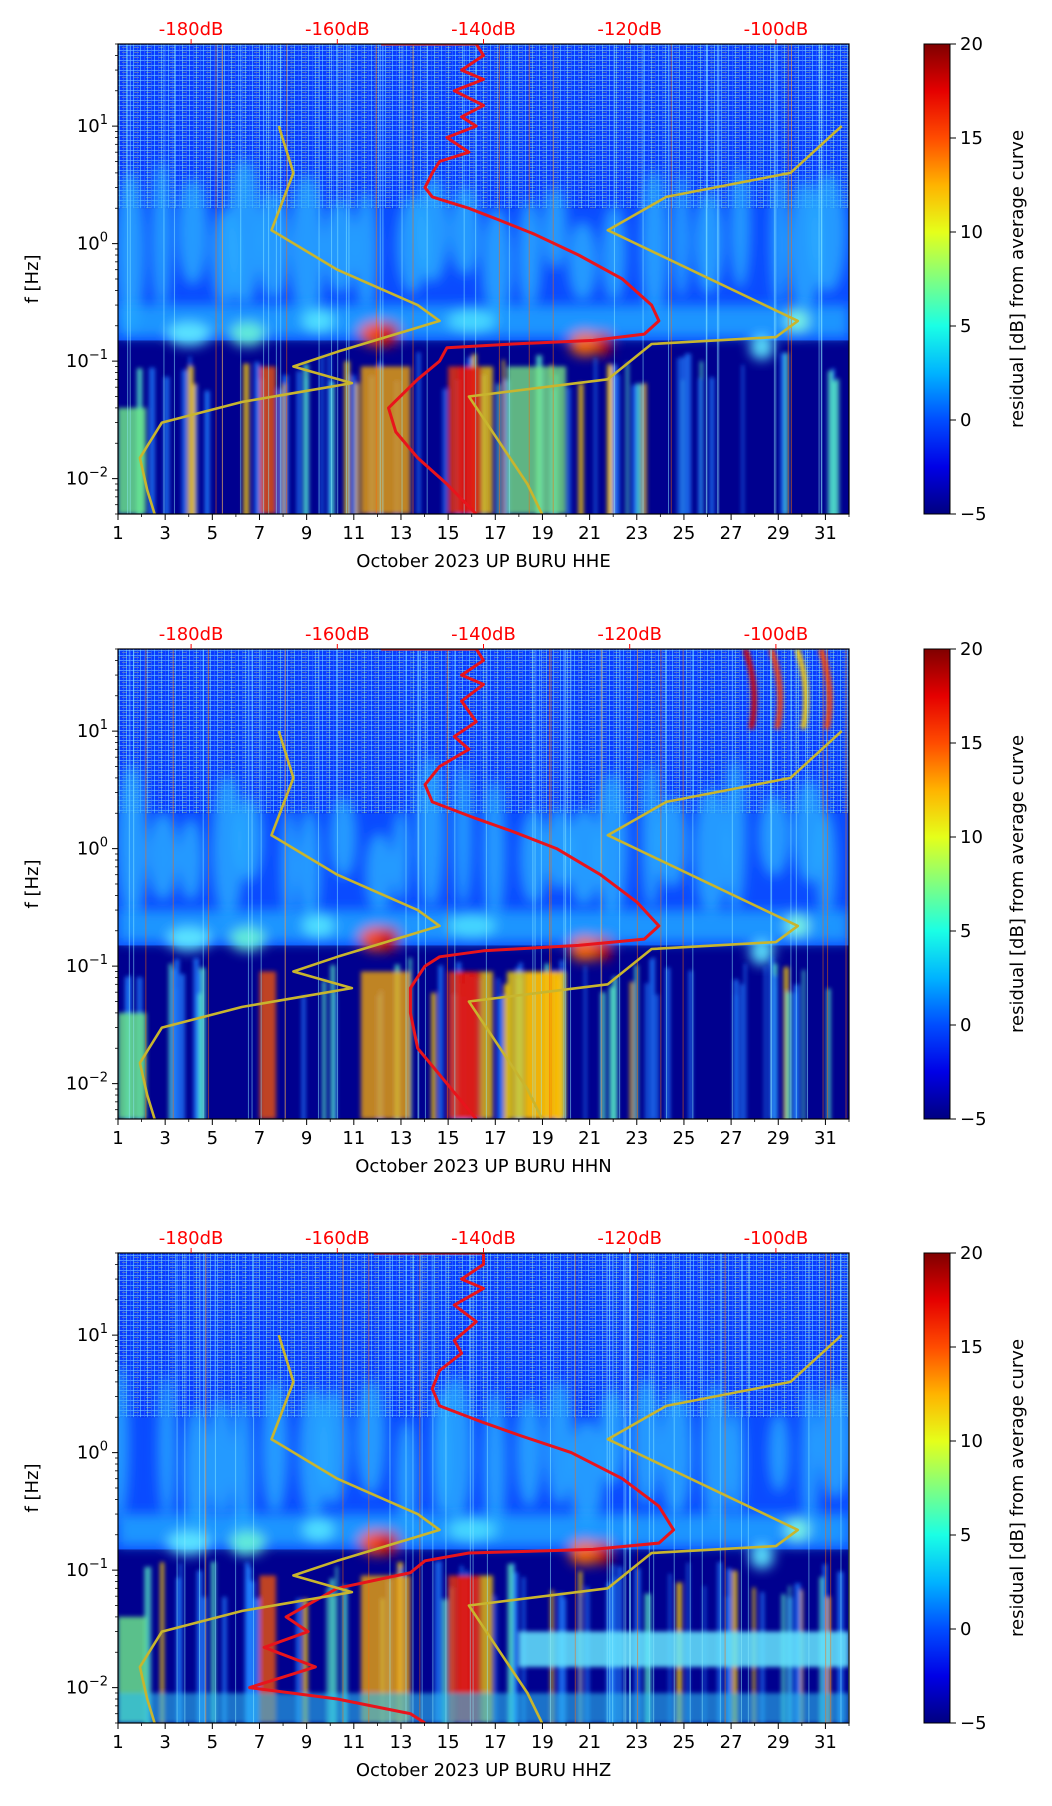 Image resolution: width=1052 pixels, height=1806 pixels. Describe the element at coordinates (778, 1138) in the screenshot. I see `x-tick-label: 29` at that location.